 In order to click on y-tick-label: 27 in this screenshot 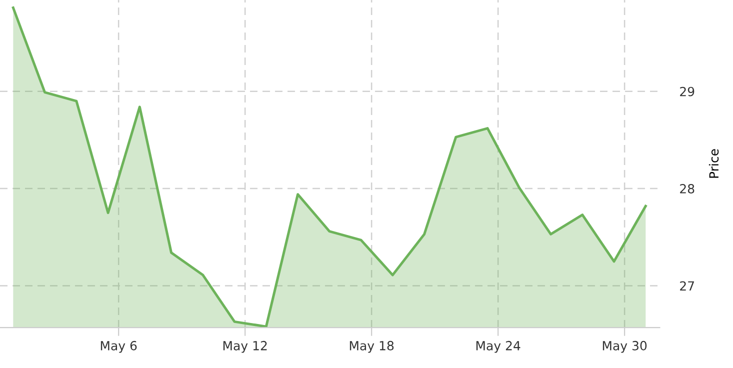, I will do `click(687, 285)`.